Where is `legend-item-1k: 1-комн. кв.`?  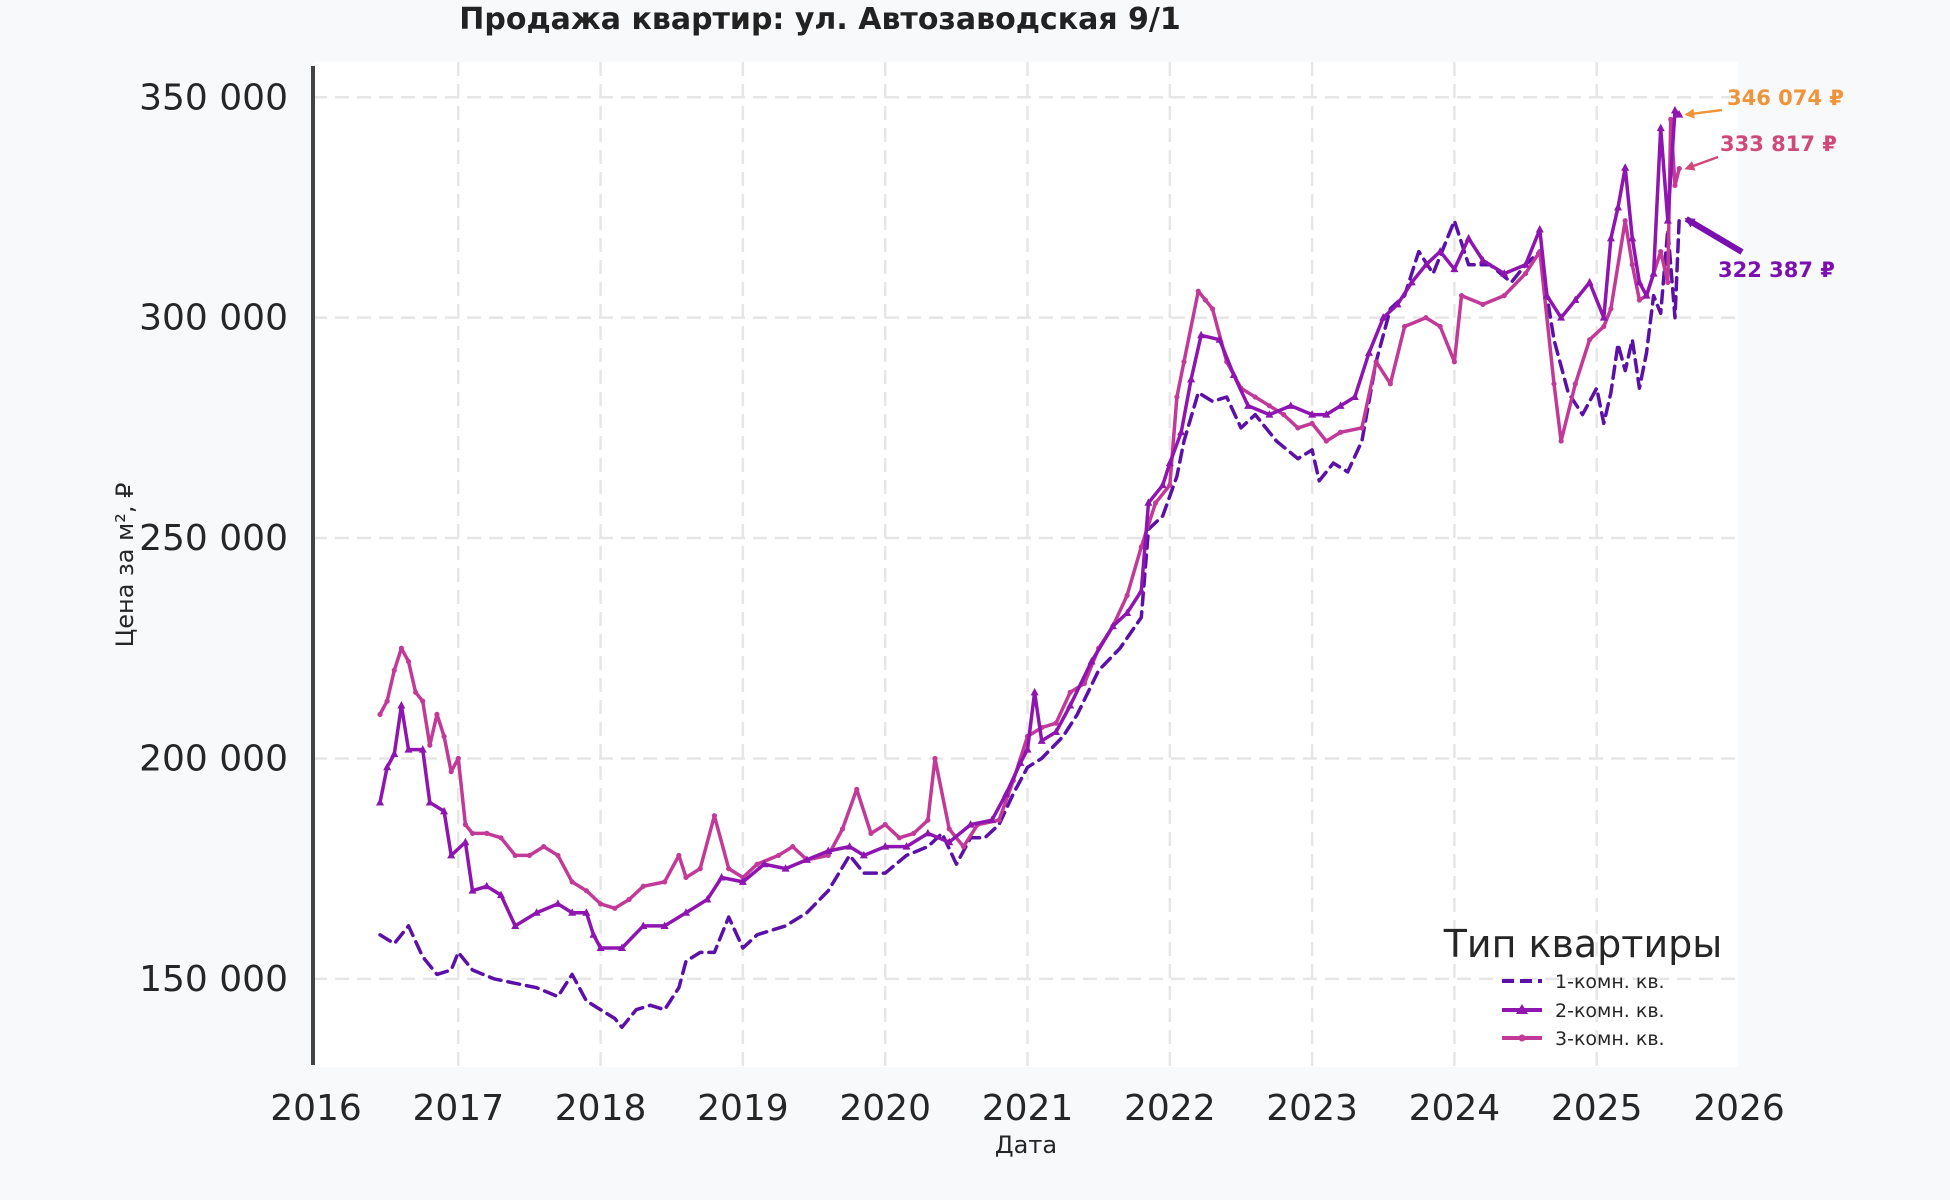
legend-item-1k: 1-комн. кв. is located at coordinates (1583, 982).